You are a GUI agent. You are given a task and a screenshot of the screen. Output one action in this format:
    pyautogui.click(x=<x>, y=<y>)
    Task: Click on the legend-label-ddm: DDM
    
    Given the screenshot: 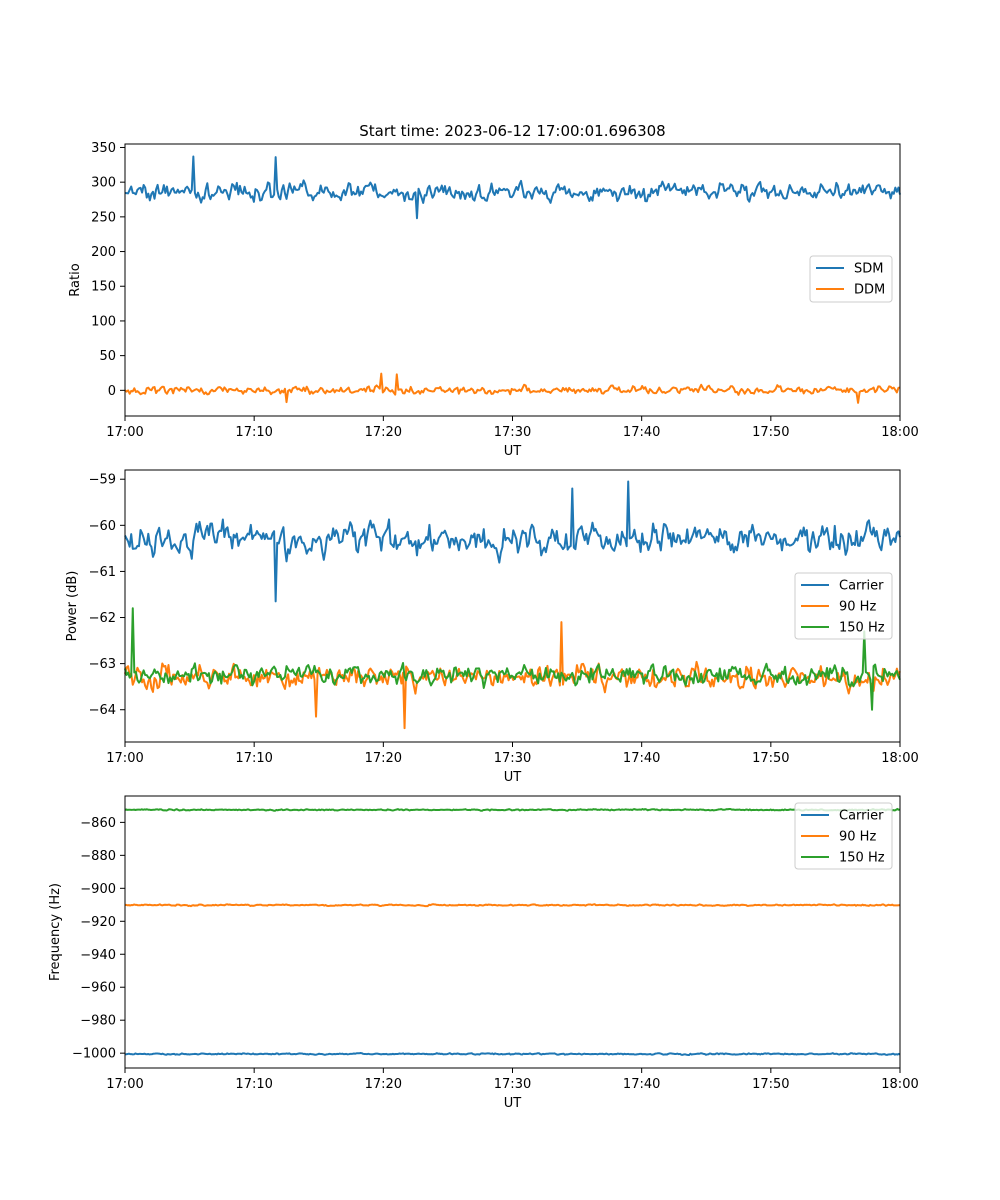 What is the action you would take?
    pyautogui.click(x=869, y=290)
    